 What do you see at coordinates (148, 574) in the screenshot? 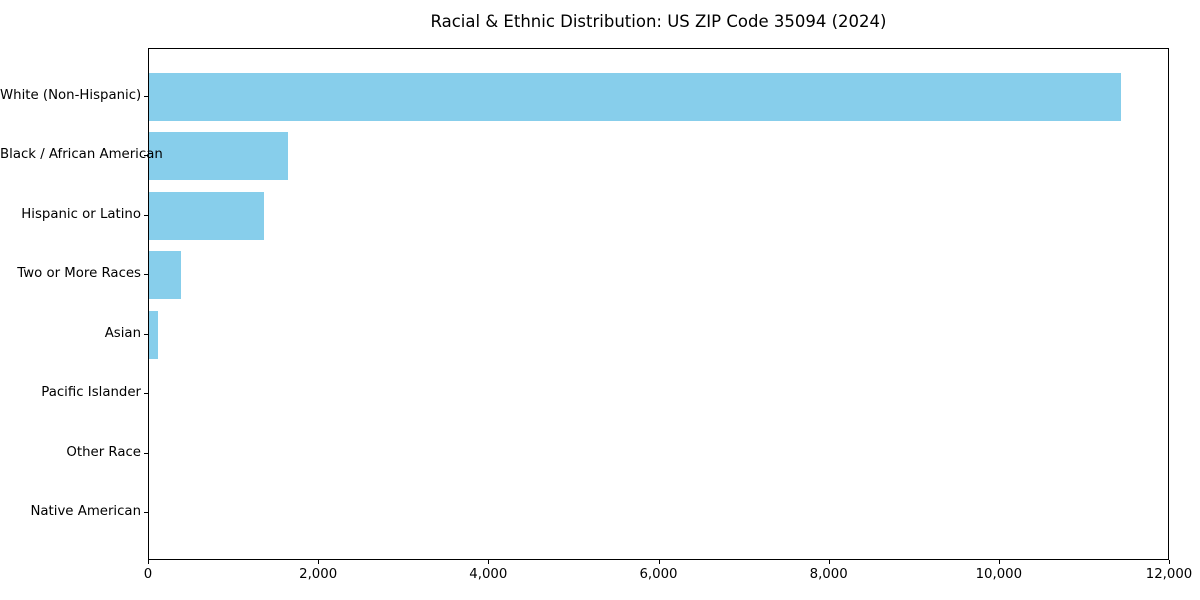
I see `x-tick-label: 0` at bounding box center [148, 574].